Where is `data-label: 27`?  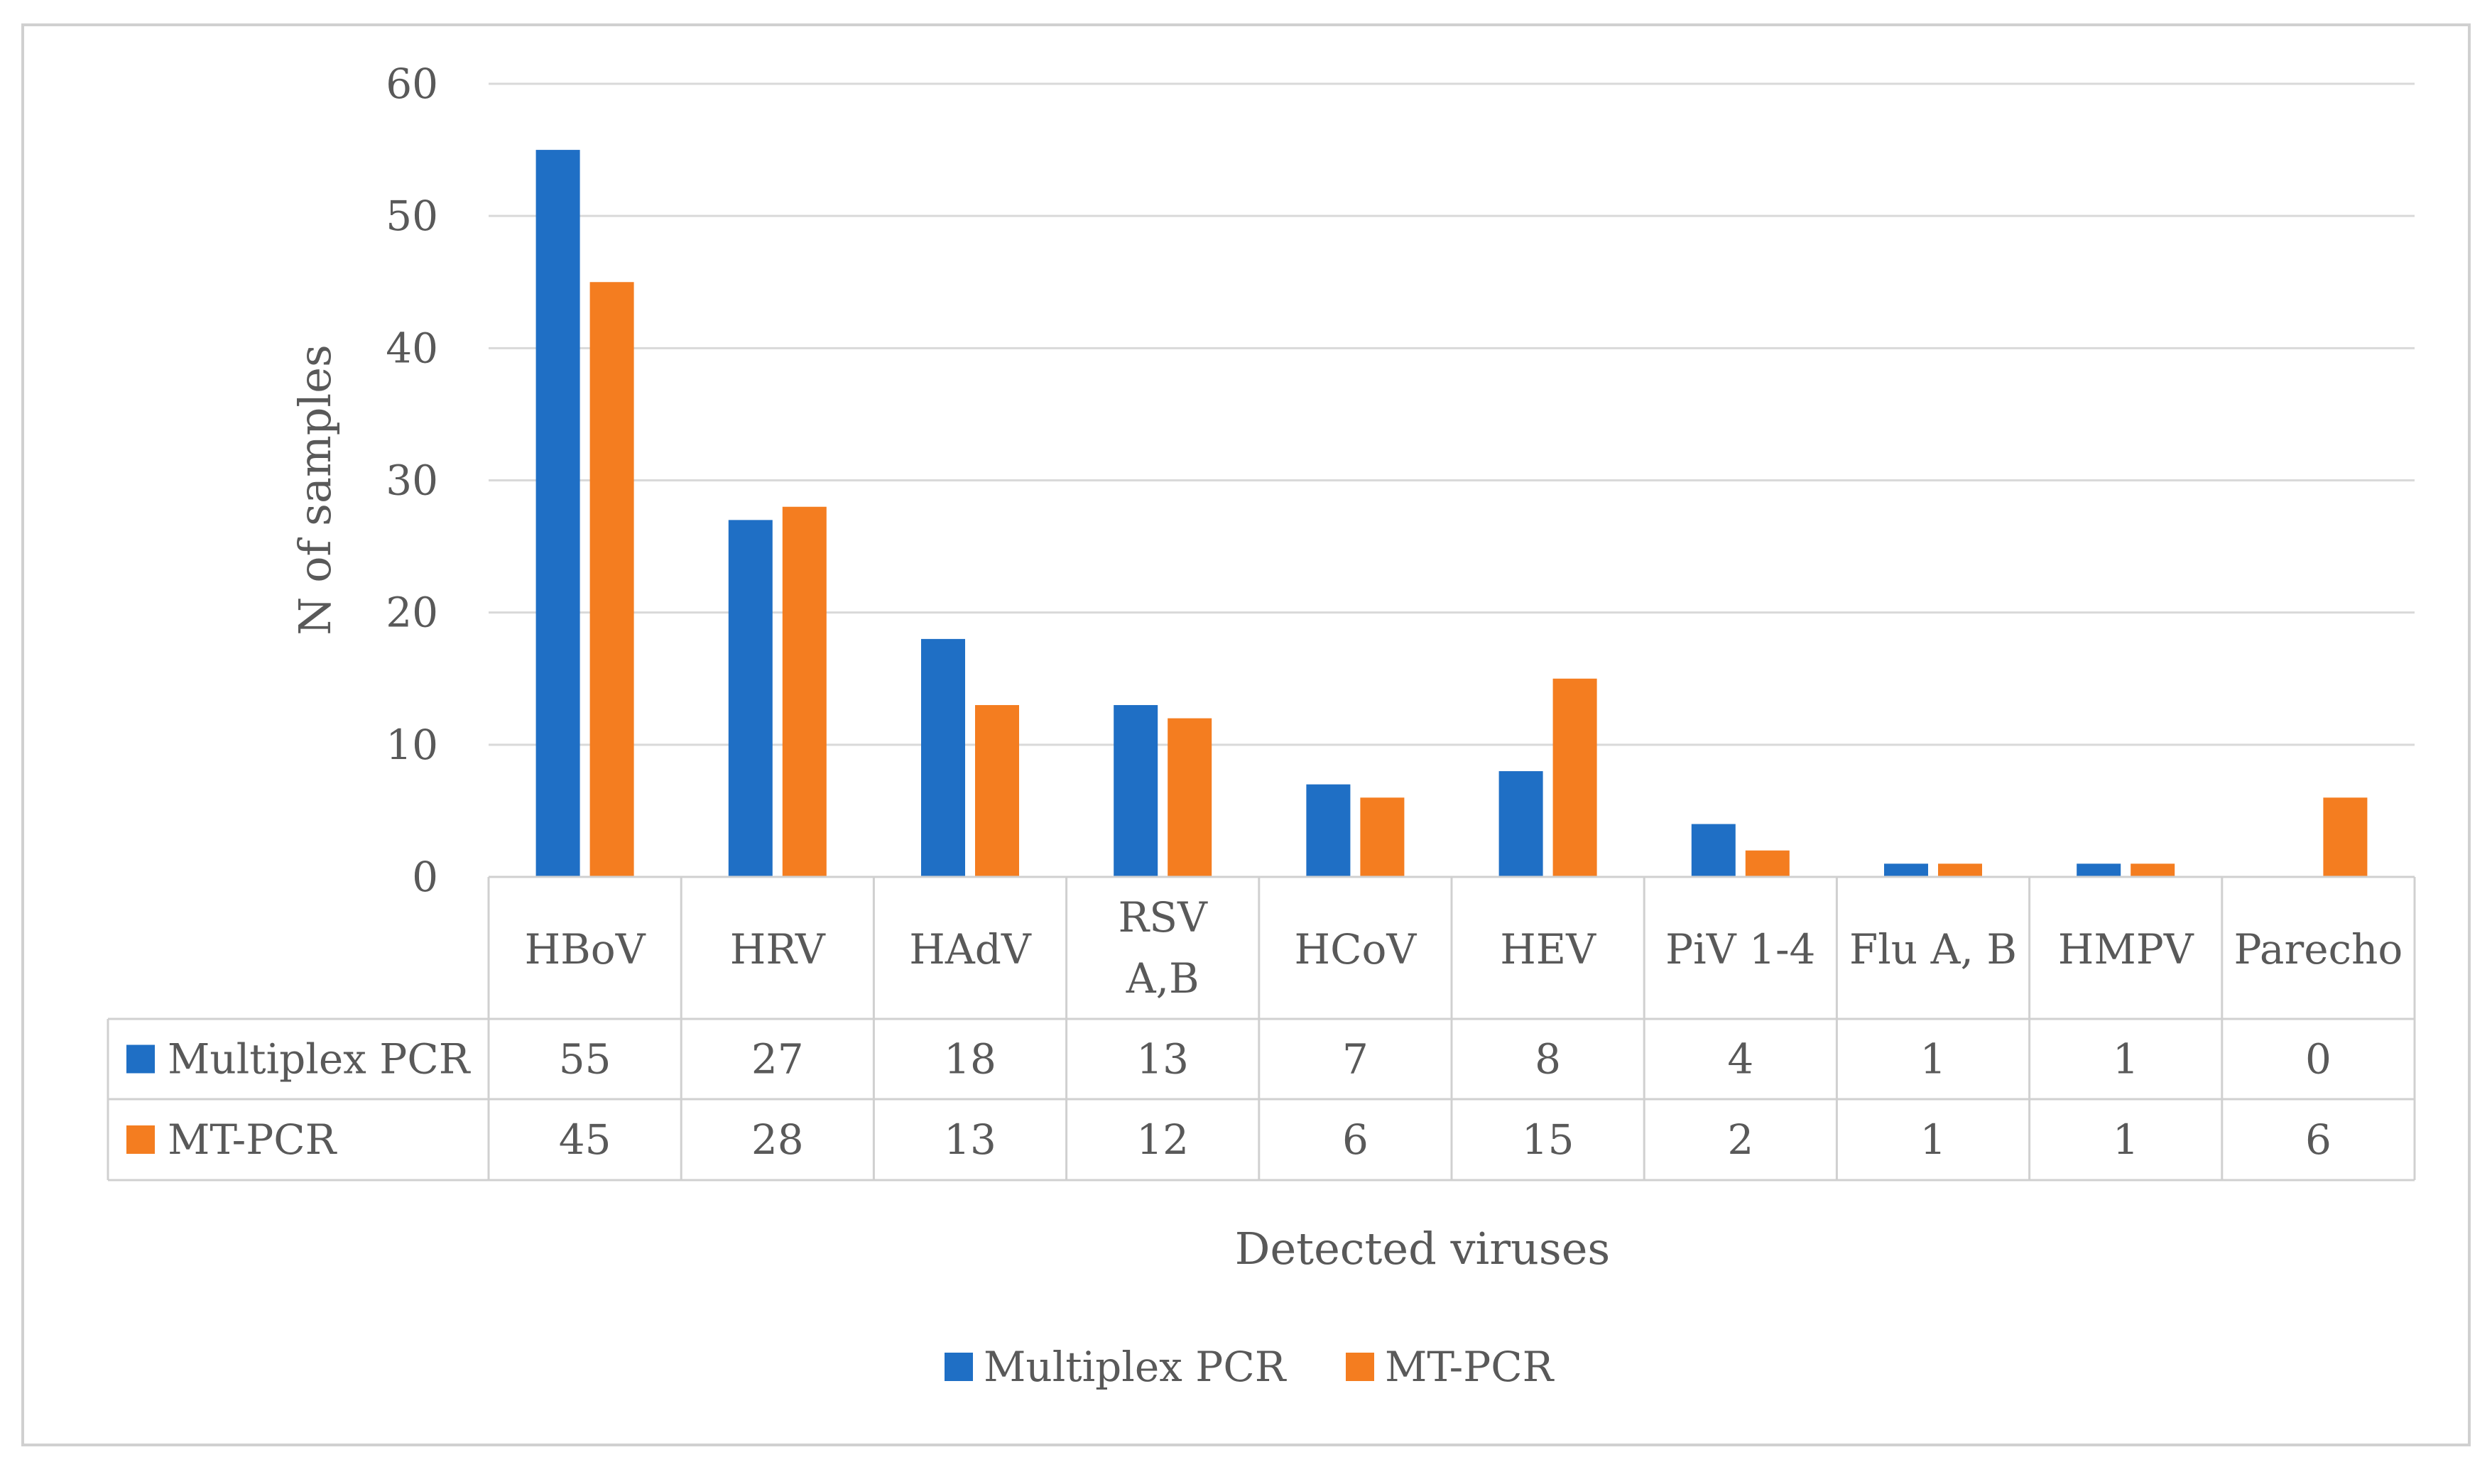
data-label: 27 is located at coordinates (777, 1059).